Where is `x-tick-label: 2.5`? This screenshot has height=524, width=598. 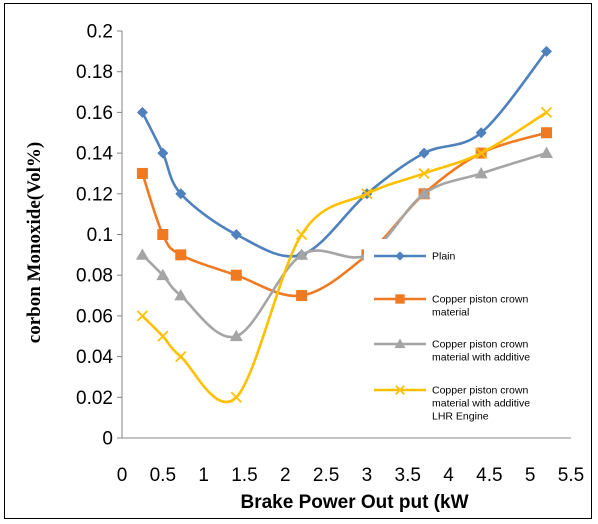
x-tick-label: 2.5 is located at coordinates (326, 475).